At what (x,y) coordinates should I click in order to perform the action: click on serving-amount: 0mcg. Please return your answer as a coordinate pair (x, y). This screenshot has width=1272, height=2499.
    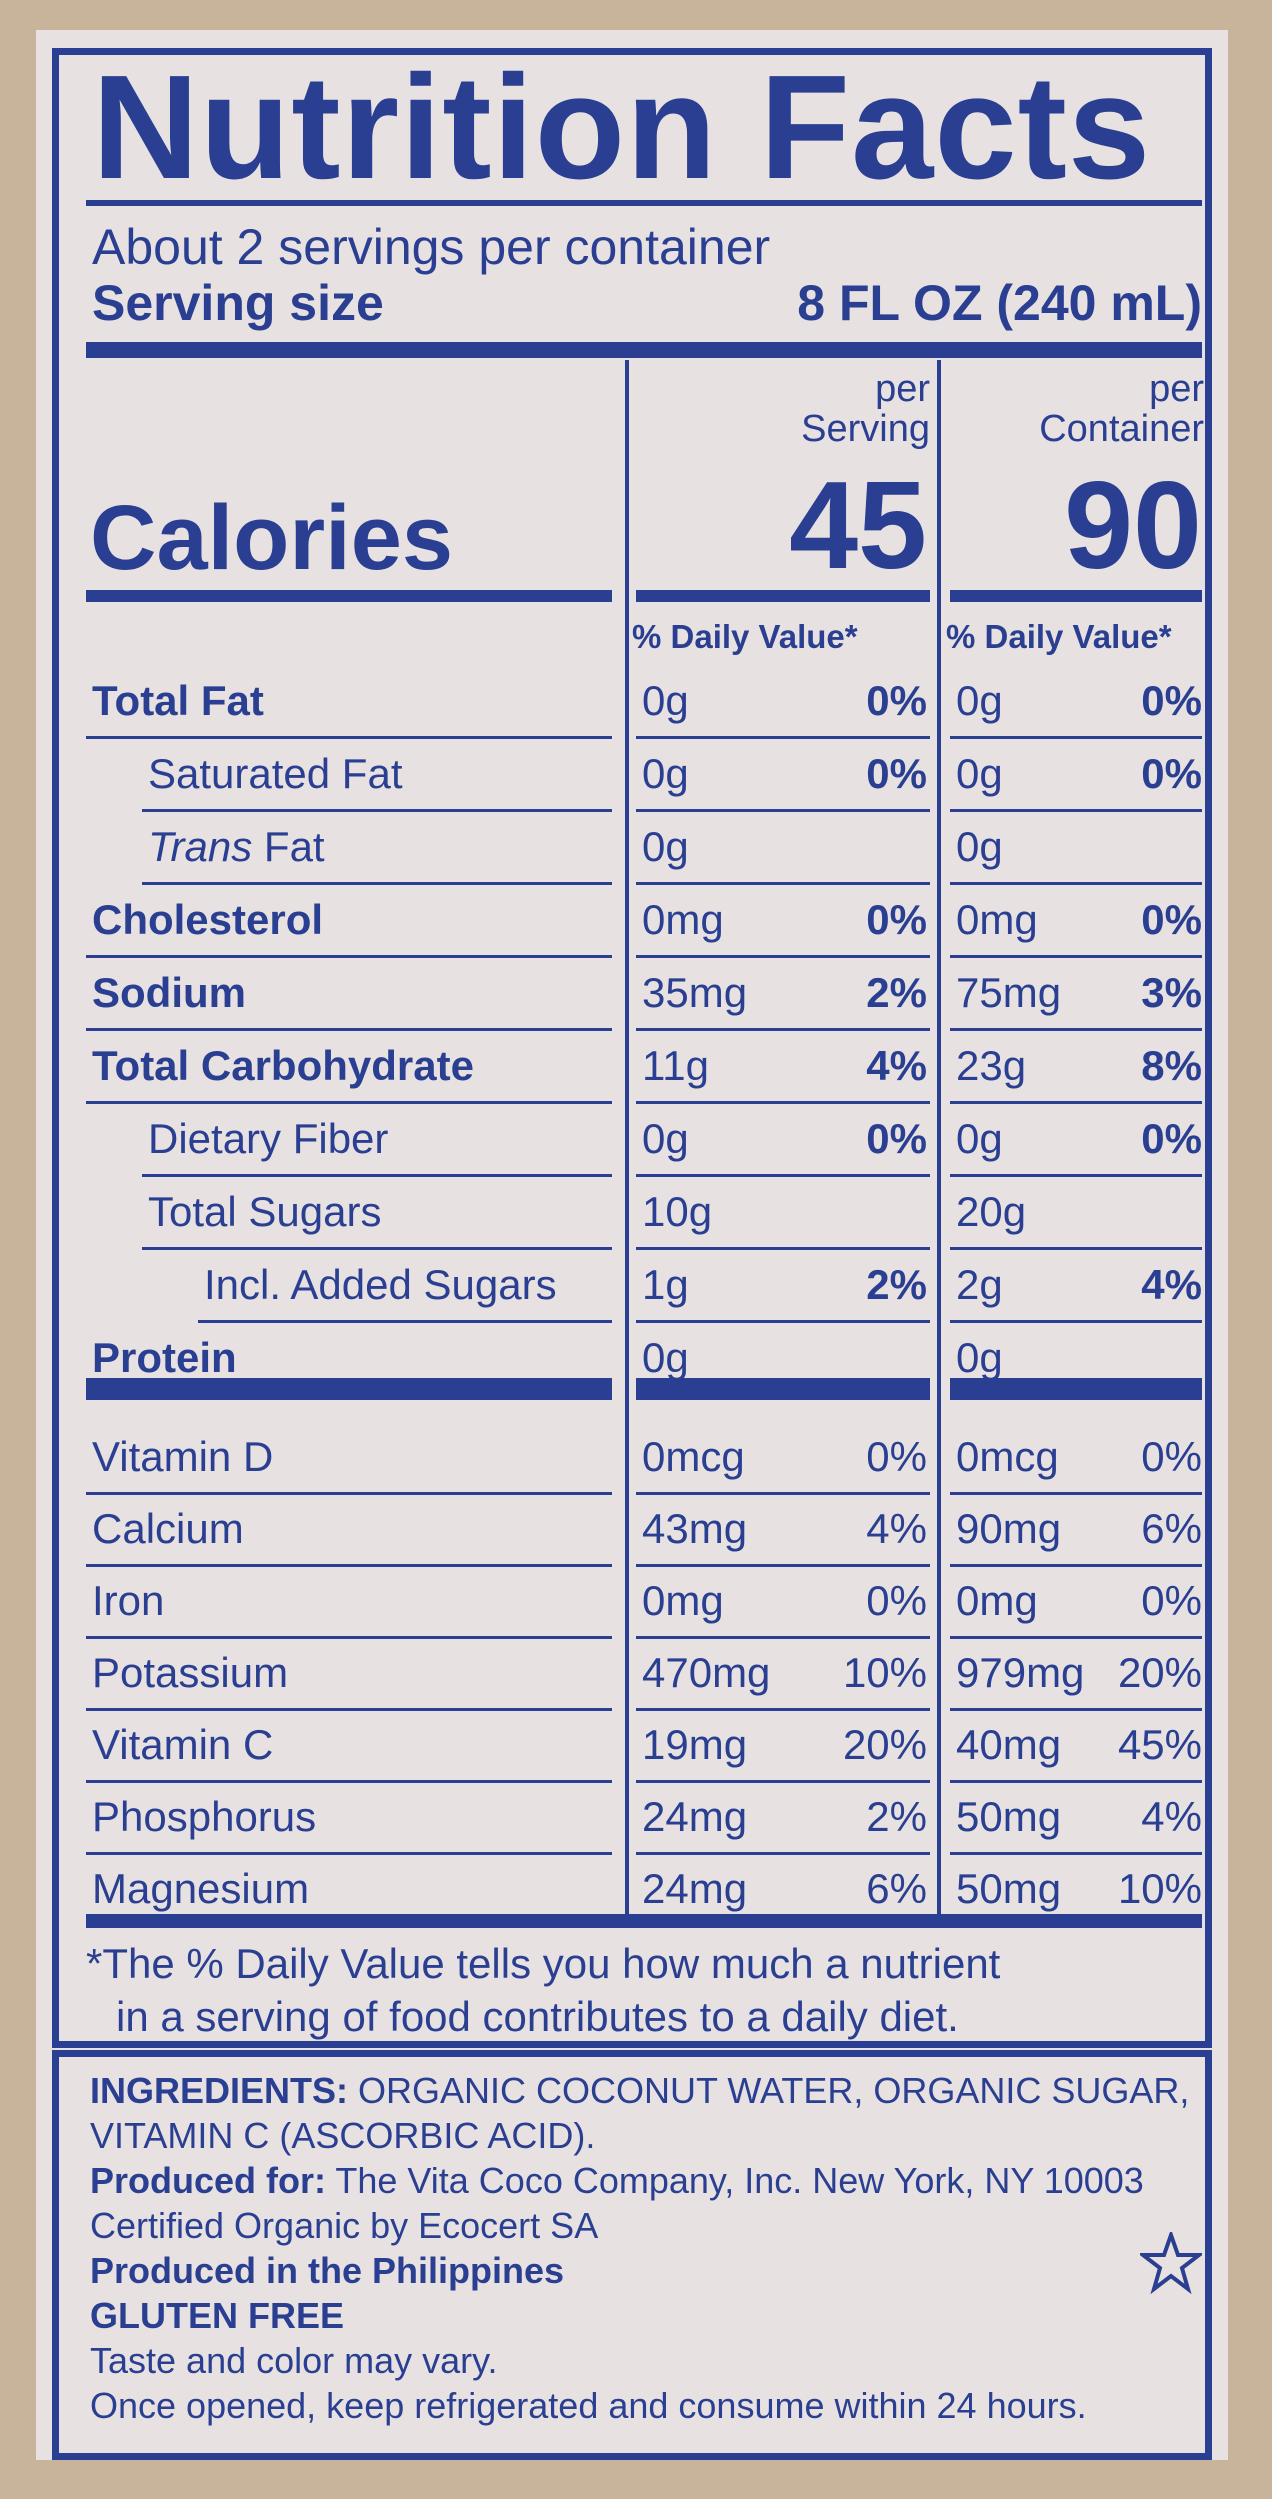
    Looking at the image, I should click on (693, 1456).